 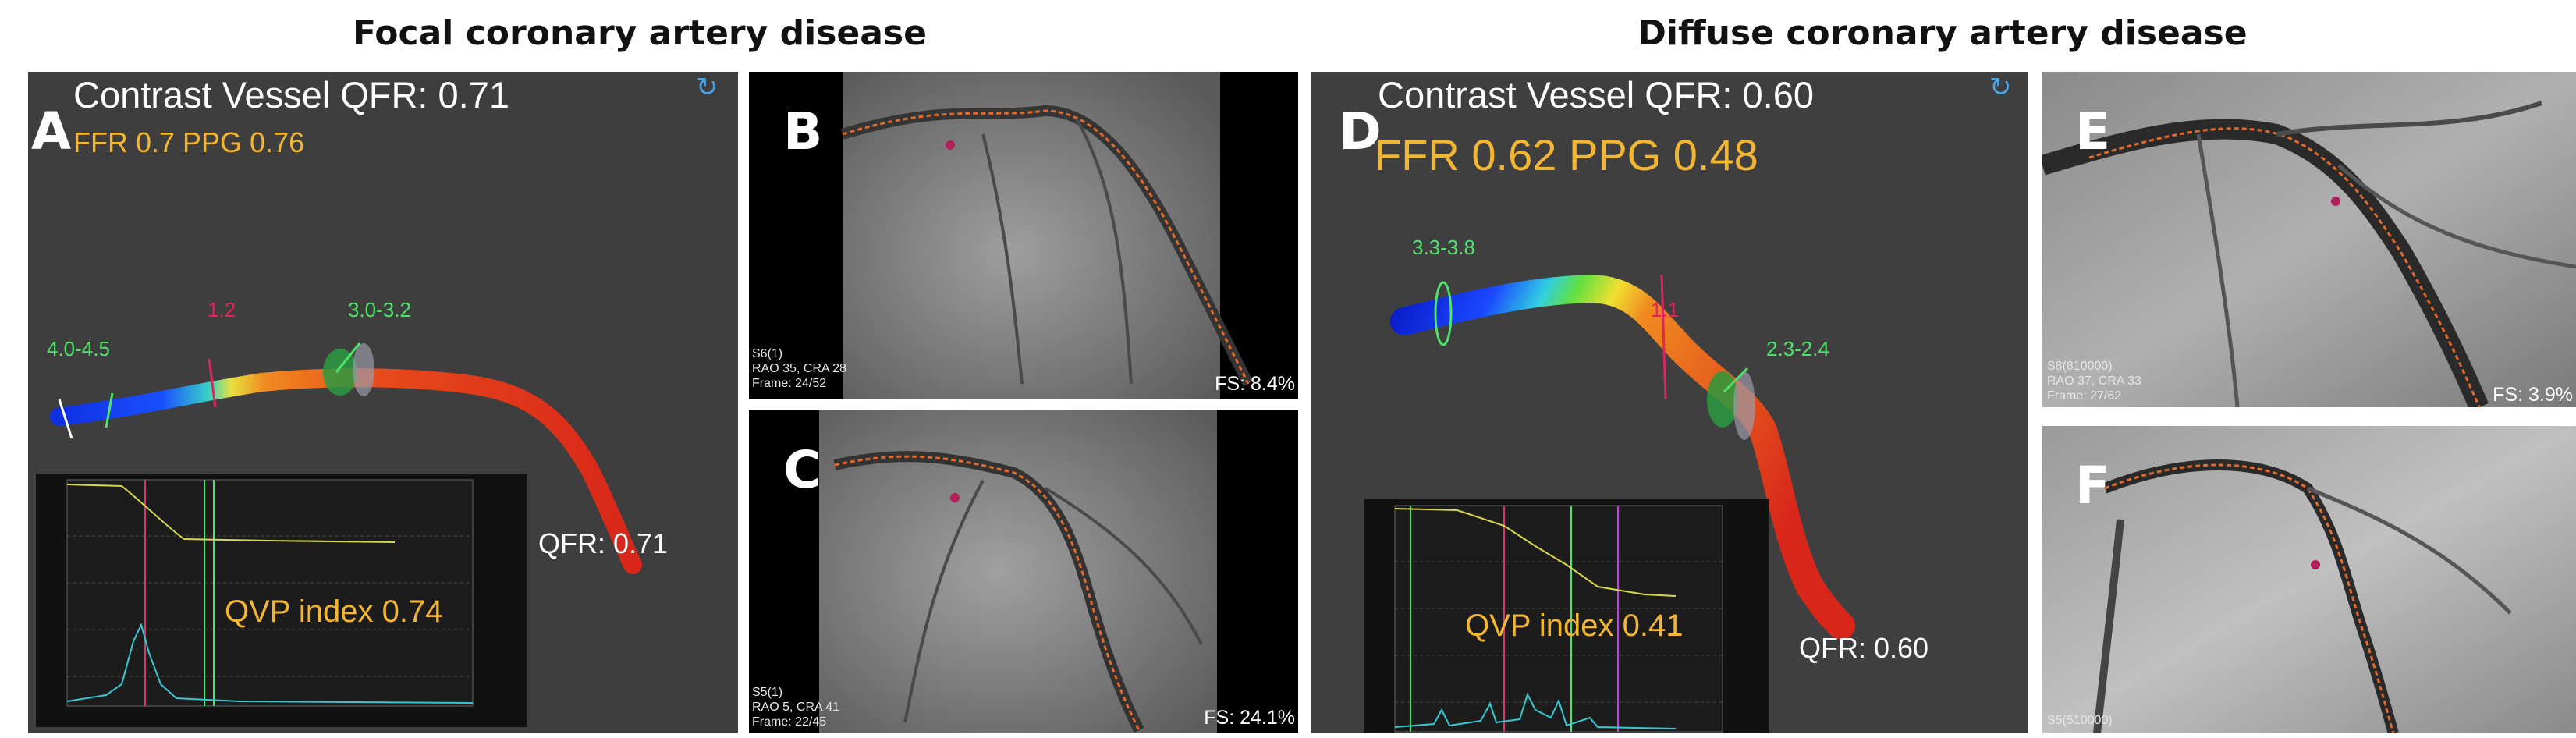 What do you see at coordinates (1665, 309) in the screenshot?
I see `lesion-value-d: 1.1` at bounding box center [1665, 309].